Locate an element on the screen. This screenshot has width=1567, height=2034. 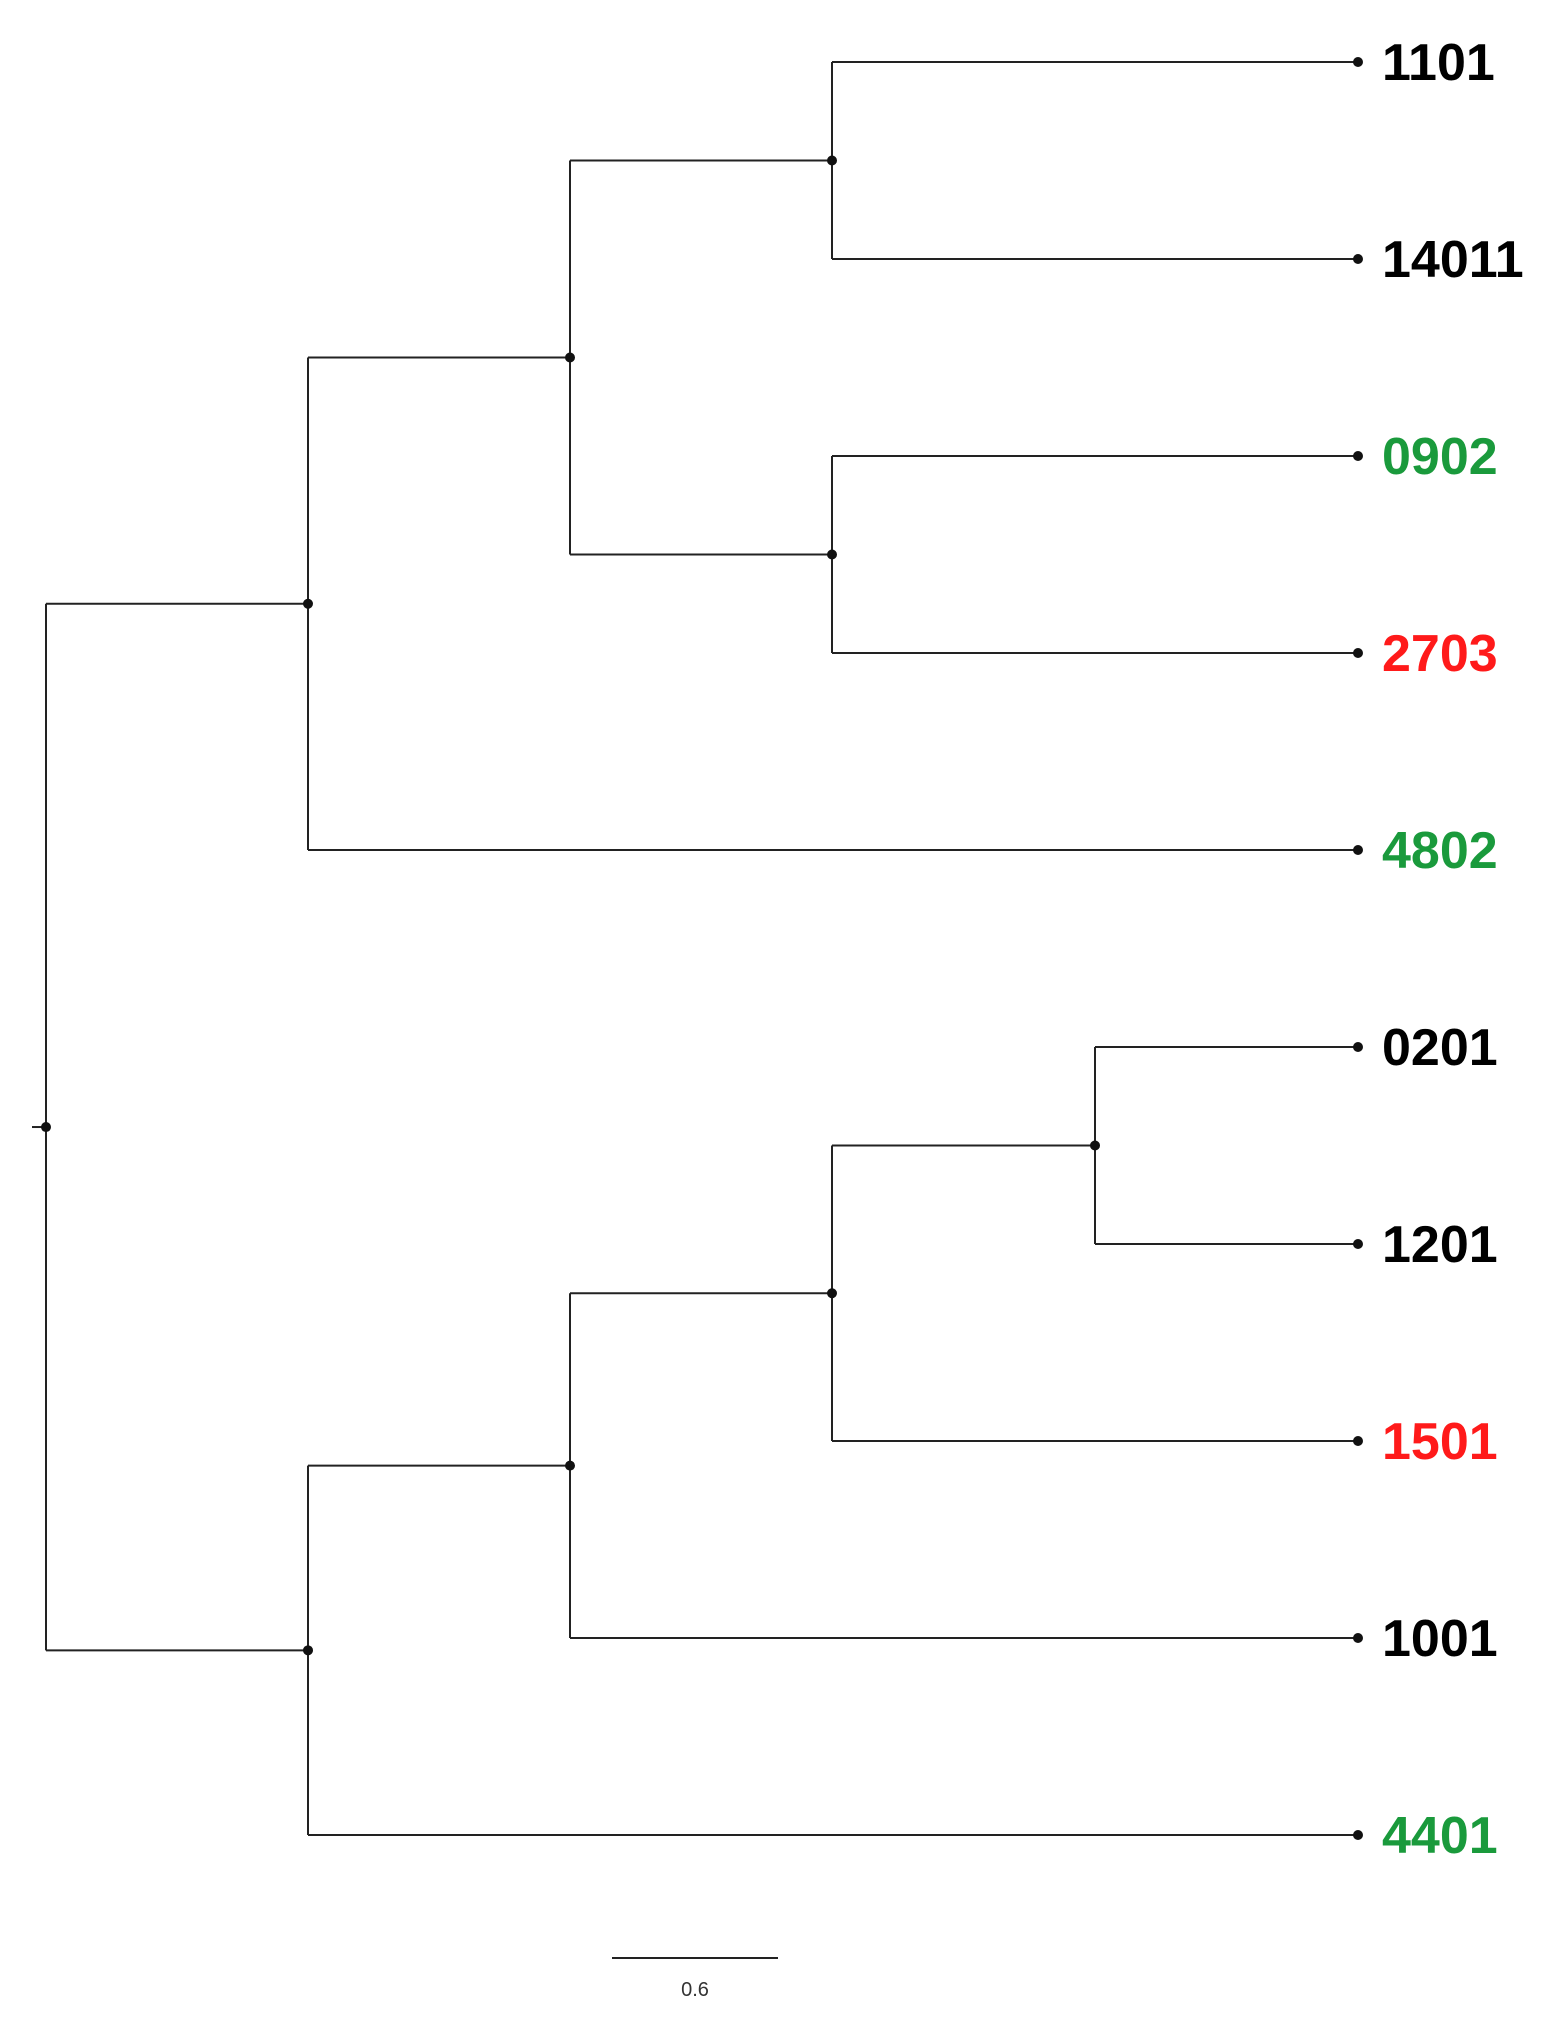
scale-bar: 0.6 is located at coordinates (695, 1979).